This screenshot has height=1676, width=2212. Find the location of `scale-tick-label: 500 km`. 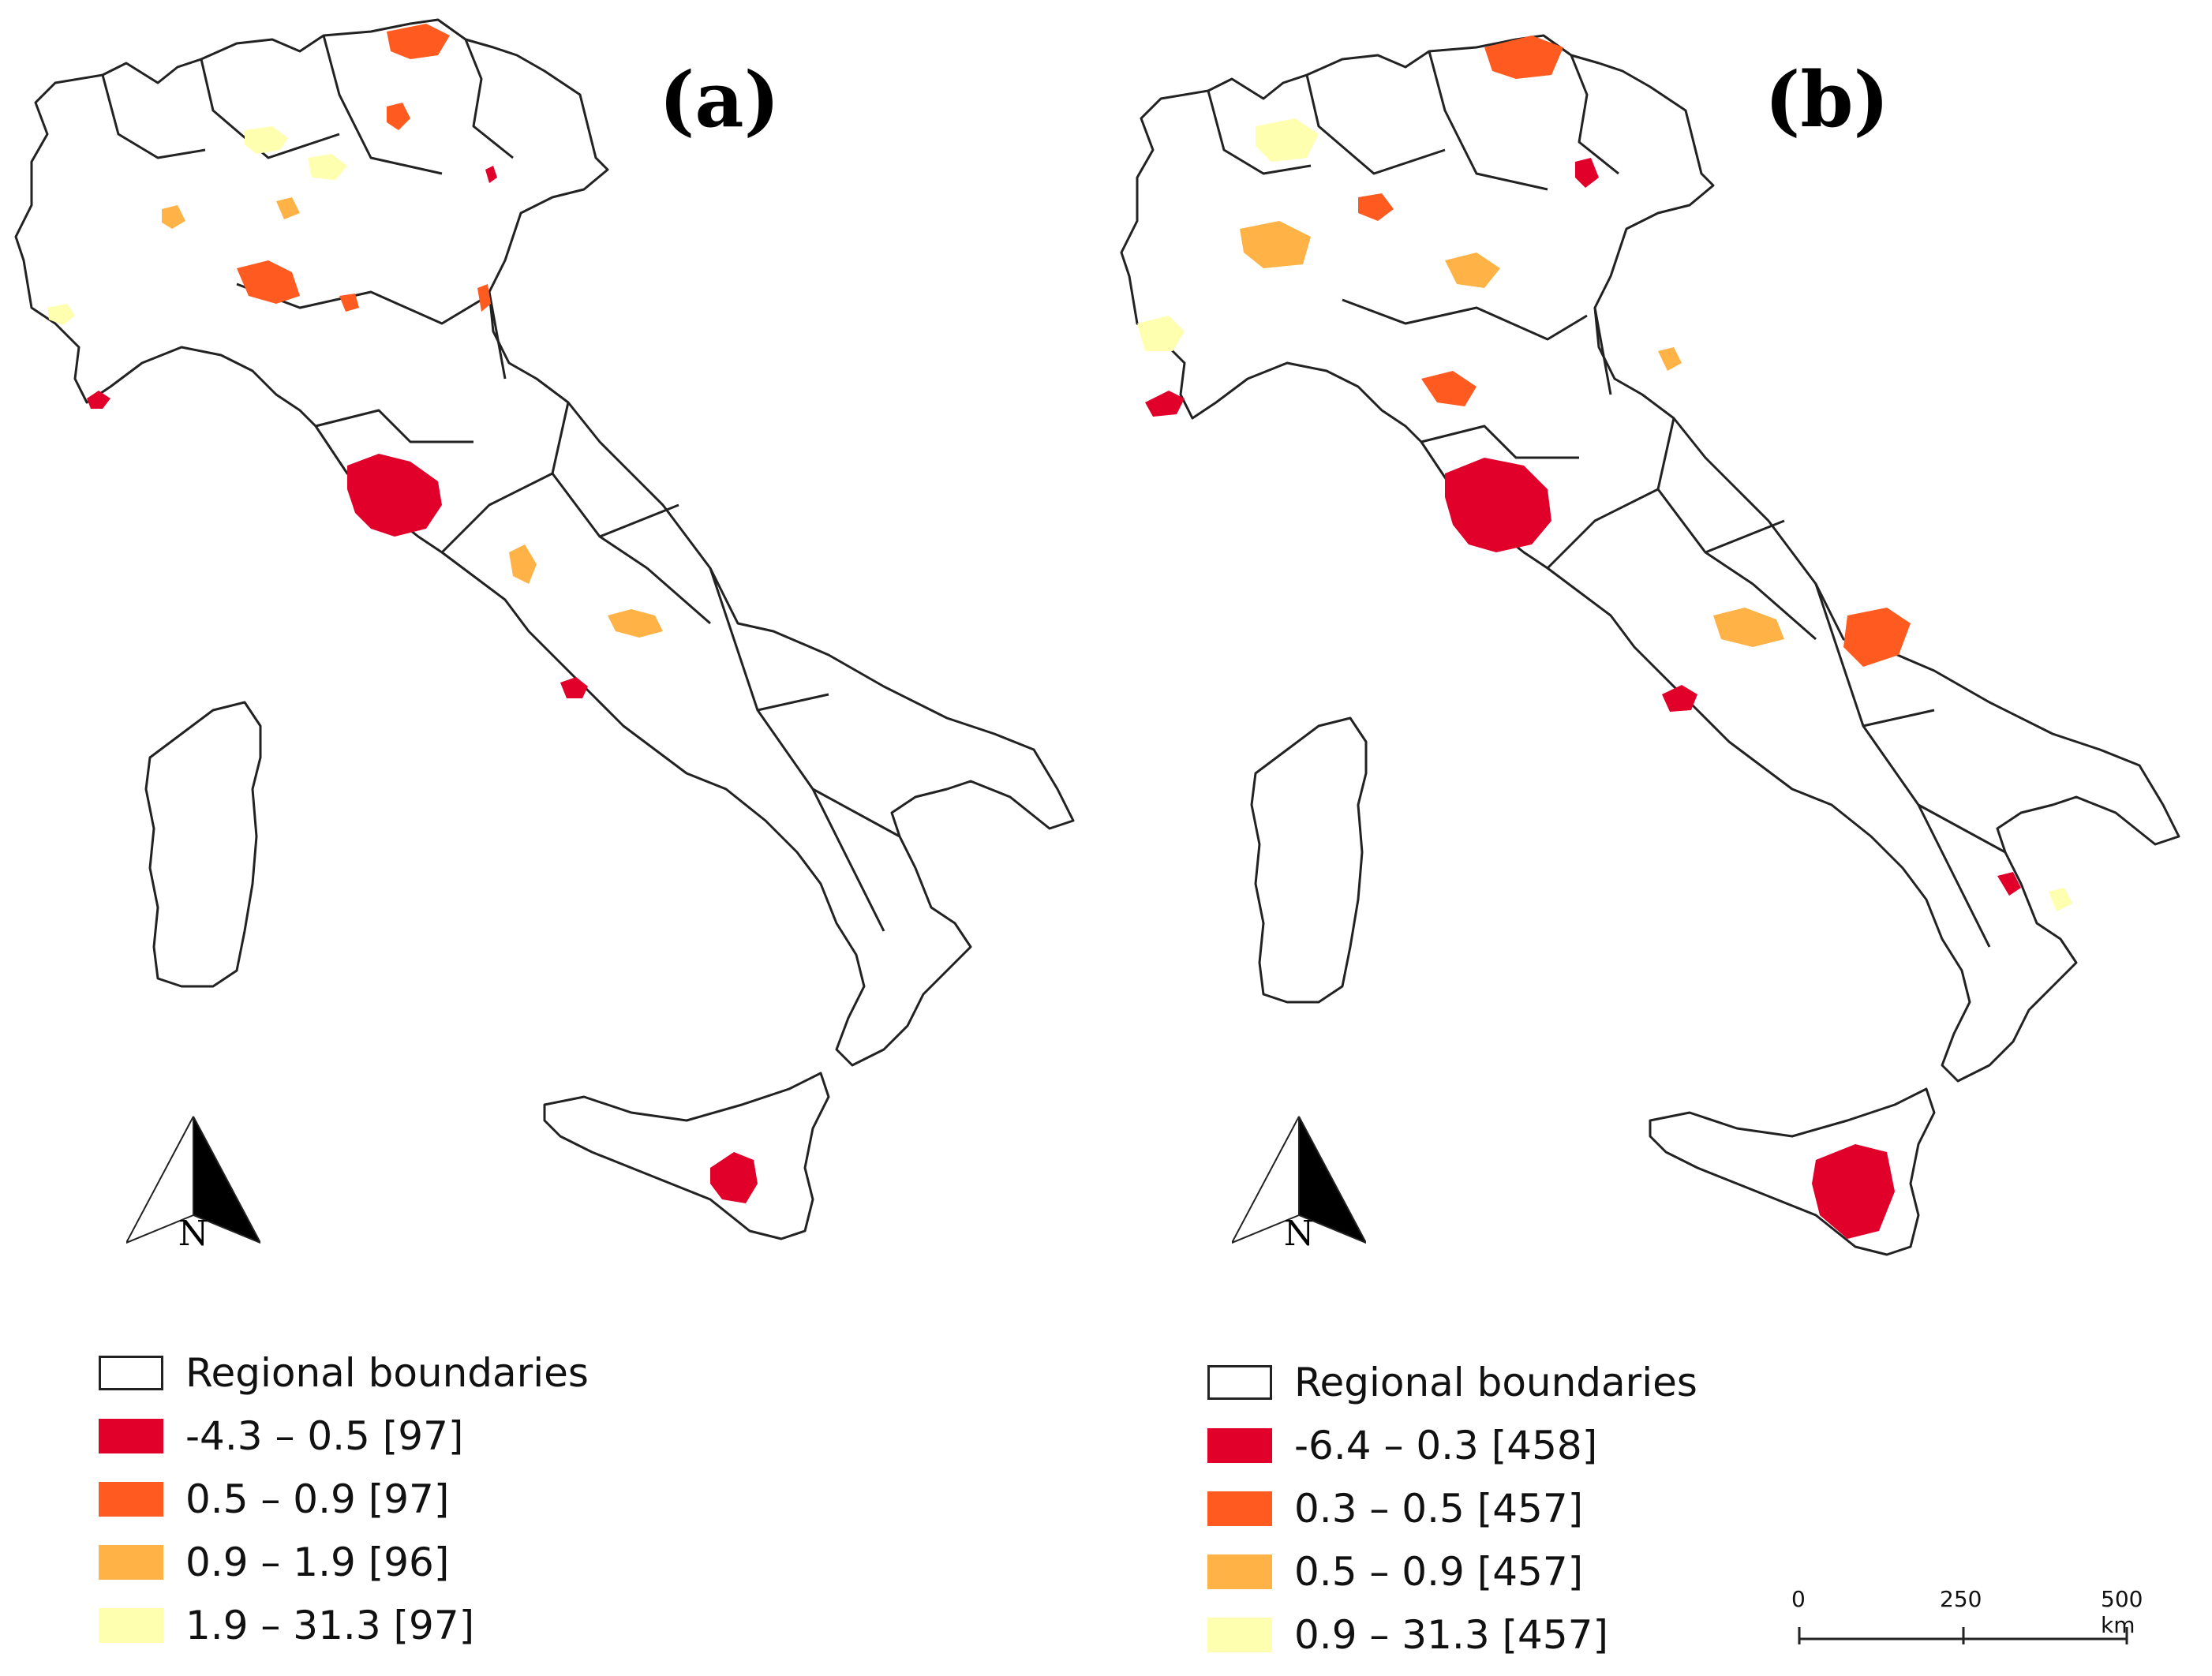

scale-tick-label: 500 km is located at coordinates (2122, 1612).